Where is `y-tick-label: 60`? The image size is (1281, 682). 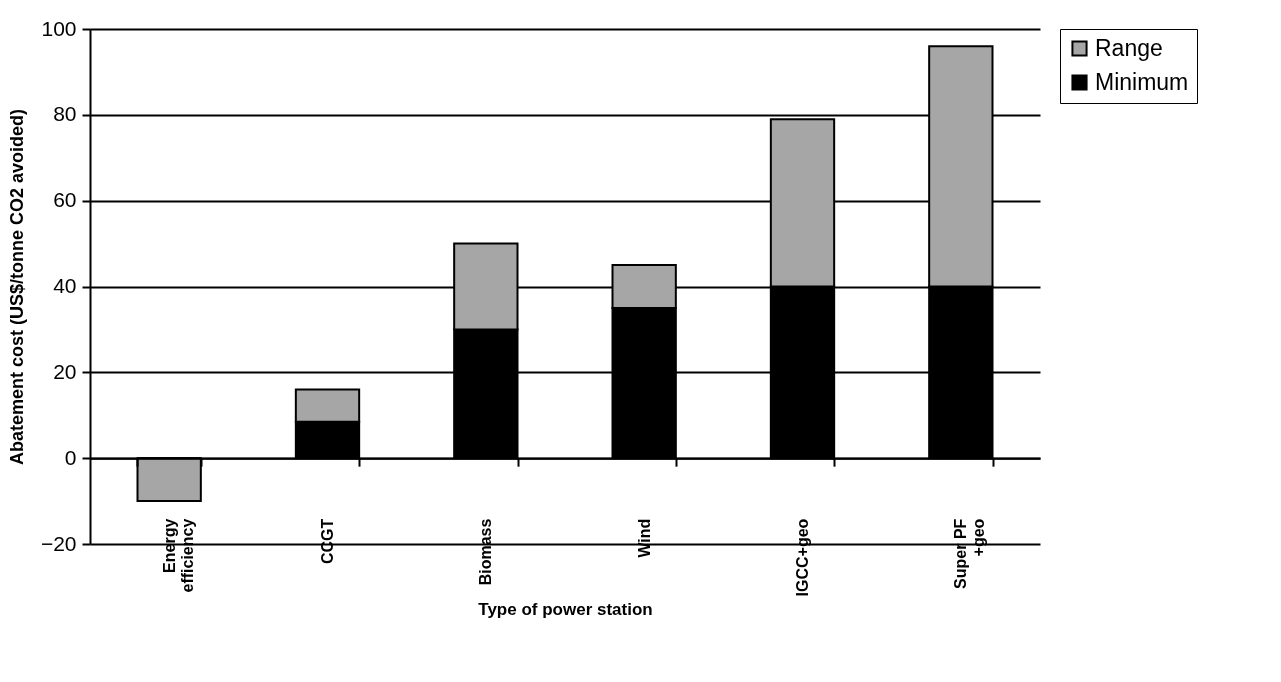
y-tick-label: 60 is located at coordinates (65, 200).